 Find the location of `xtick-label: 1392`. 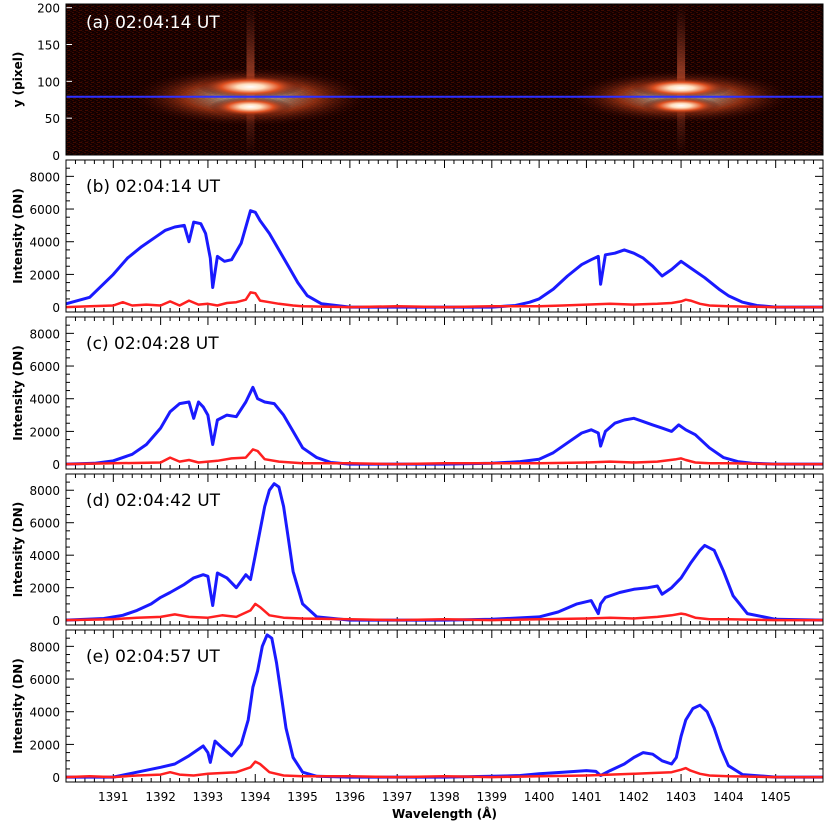

xtick-label: 1392 is located at coordinates (160, 797).